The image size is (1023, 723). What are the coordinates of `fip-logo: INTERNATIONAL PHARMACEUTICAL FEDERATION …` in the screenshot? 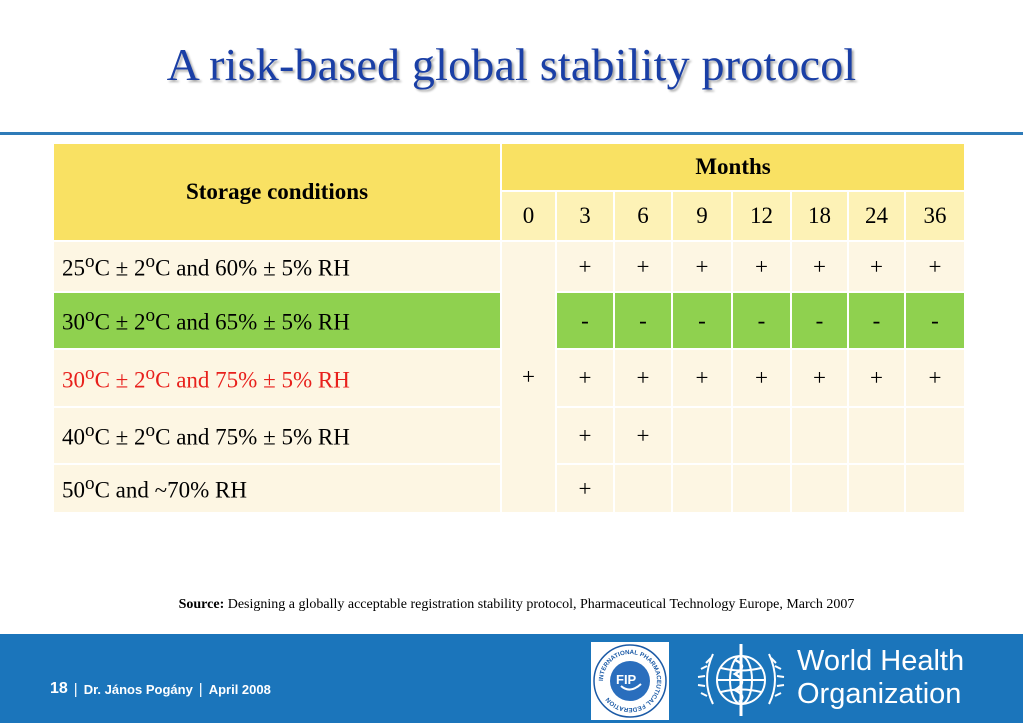 It's located at (630, 681).